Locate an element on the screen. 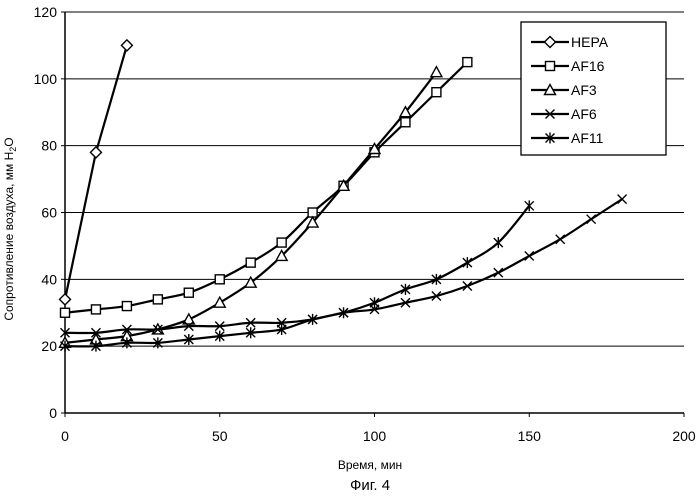  y-axis-title-main: Сопротивление воздуха, мм H is located at coordinates (9, 236).